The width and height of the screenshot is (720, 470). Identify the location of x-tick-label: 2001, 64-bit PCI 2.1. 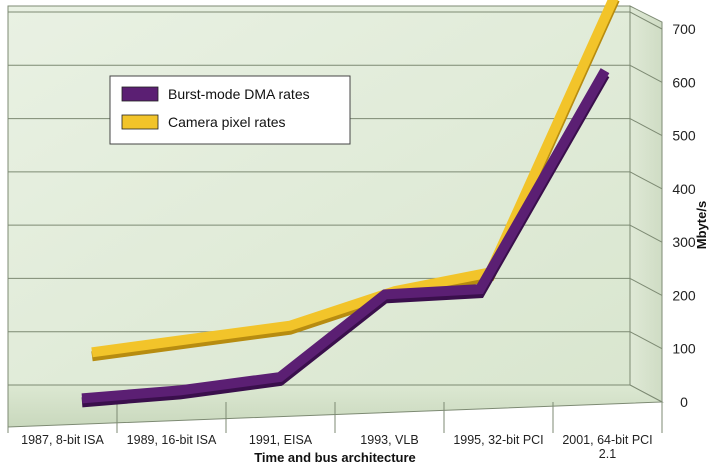
(607, 447).